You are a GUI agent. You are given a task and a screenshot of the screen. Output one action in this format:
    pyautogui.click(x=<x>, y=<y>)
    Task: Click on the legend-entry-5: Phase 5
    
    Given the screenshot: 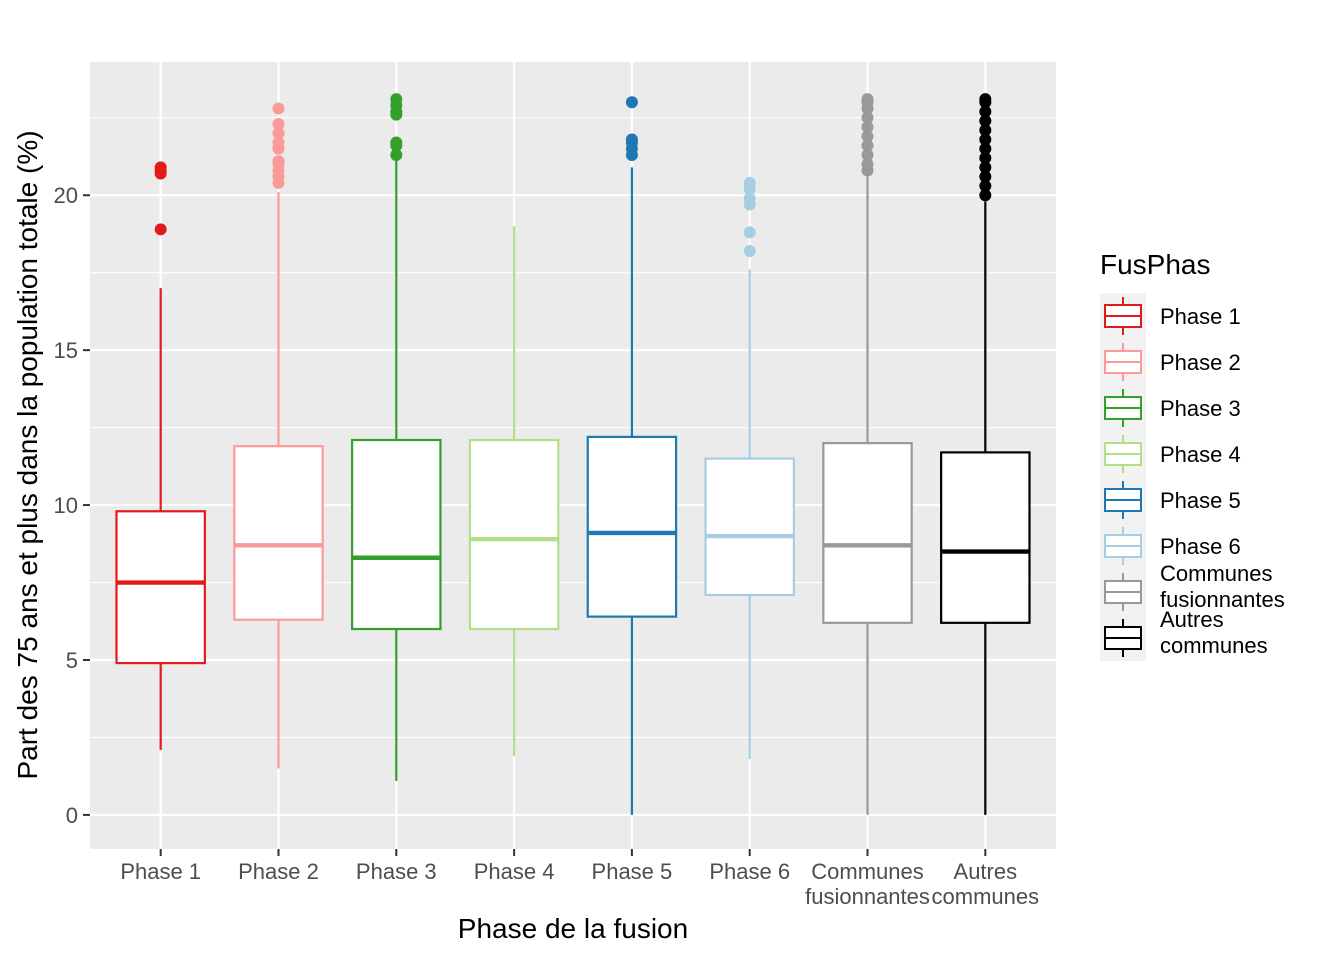 What is the action you would take?
    pyautogui.click(x=1170, y=500)
    